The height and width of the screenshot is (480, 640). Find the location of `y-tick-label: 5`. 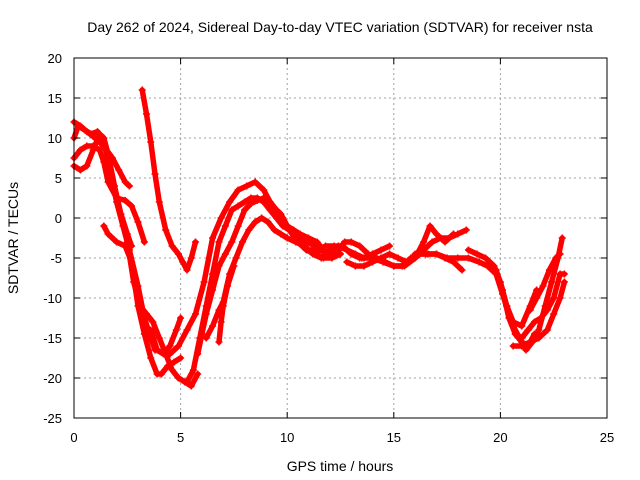

y-tick-label: 5 is located at coordinates (58, 178).